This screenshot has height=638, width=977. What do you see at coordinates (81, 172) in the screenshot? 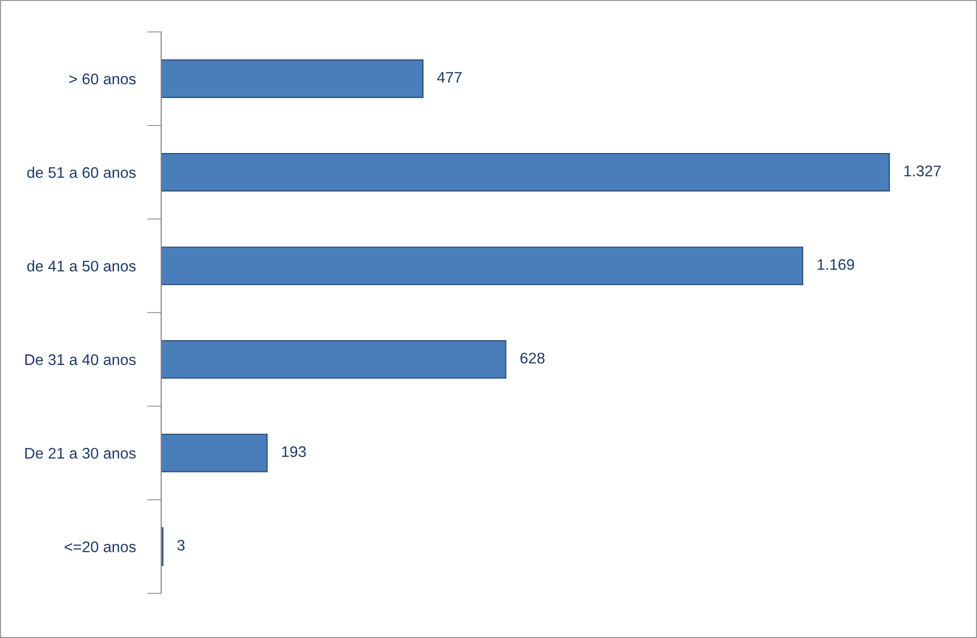
I see `y-tick-label: de 51 a 60 anos` at bounding box center [81, 172].